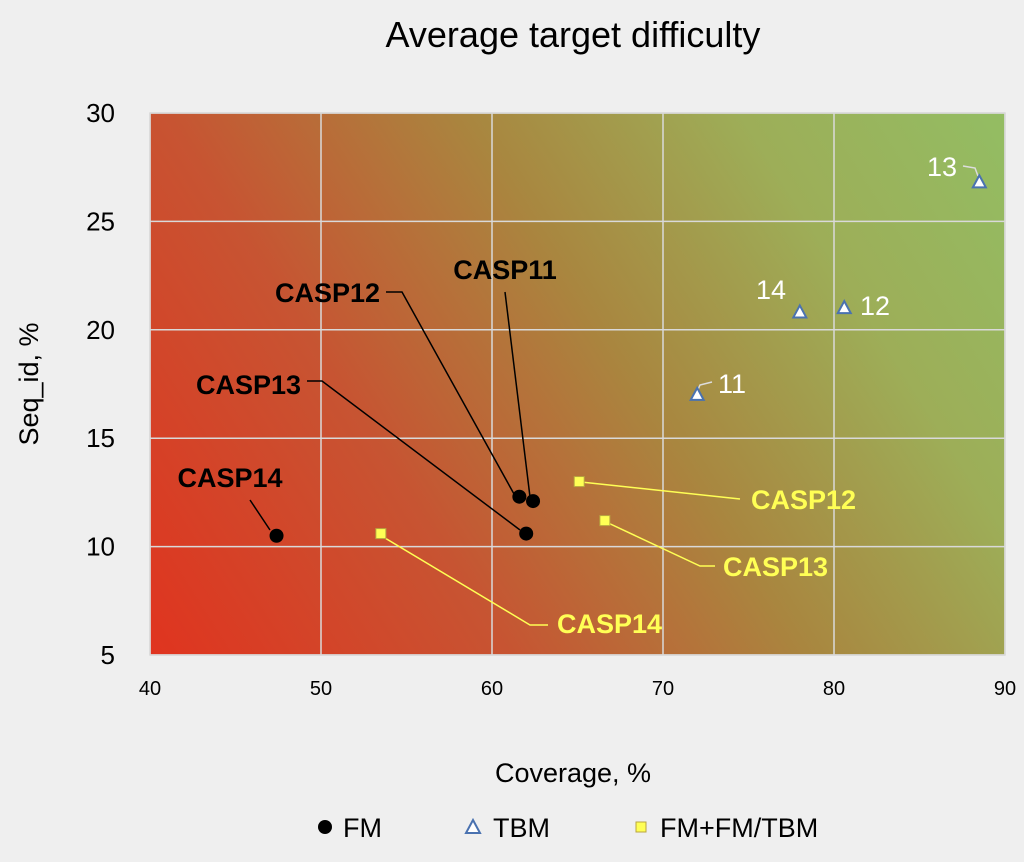 This screenshot has width=1024, height=862. What do you see at coordinates (521, 828) in the screenshot?
I see `legend-tbm-label: TBM` at bounding box center [521, 828].